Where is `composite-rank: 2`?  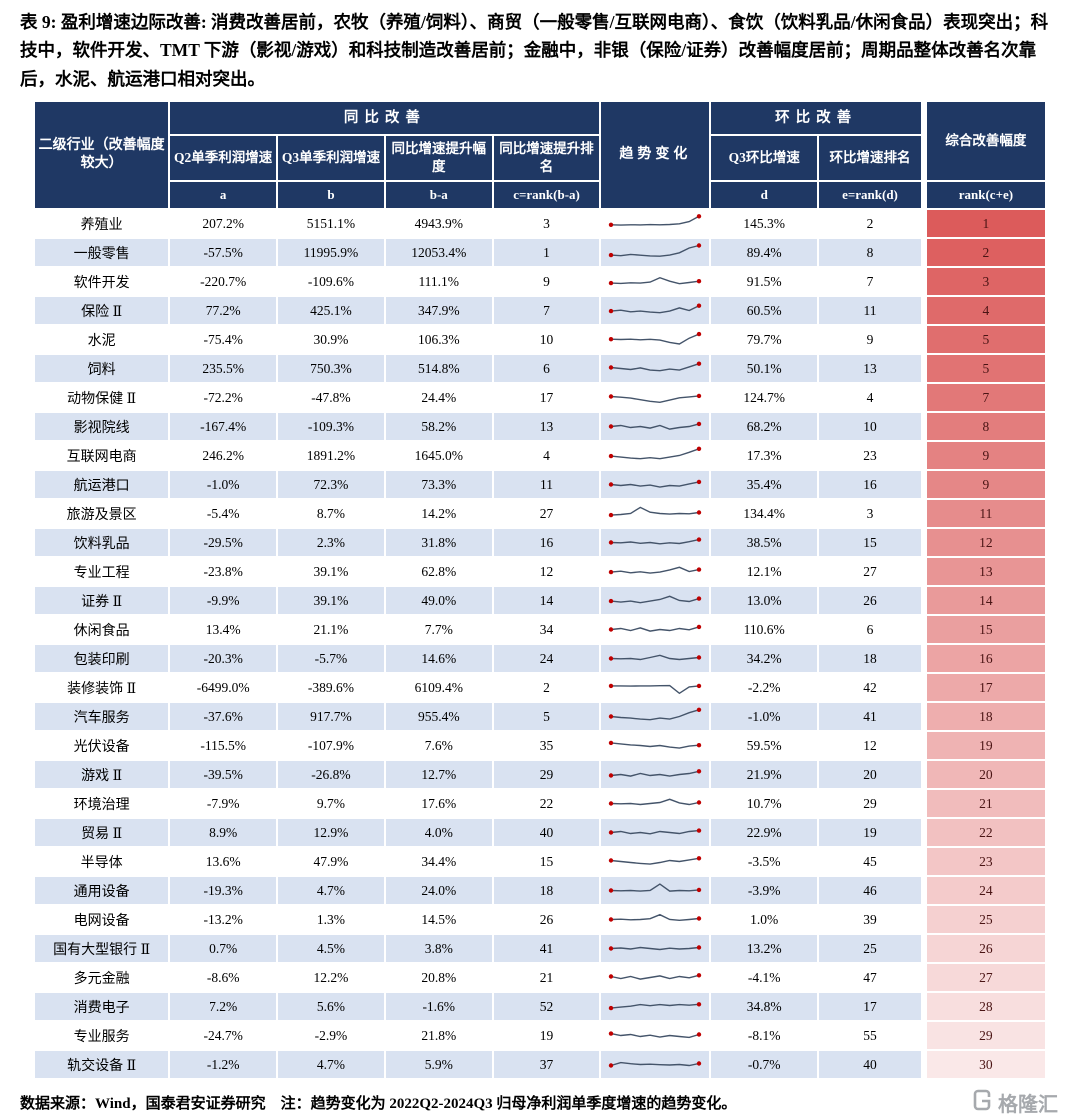 composite-rank: 2 is located at coordinates (984, 253).